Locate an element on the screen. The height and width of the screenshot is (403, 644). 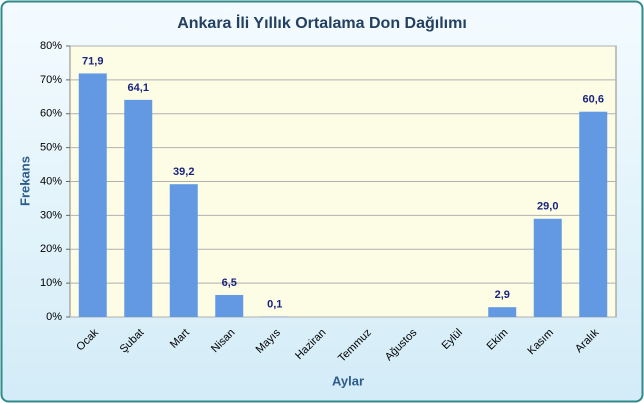
y-tick-label: 20% is located at coordinates (51, 249).